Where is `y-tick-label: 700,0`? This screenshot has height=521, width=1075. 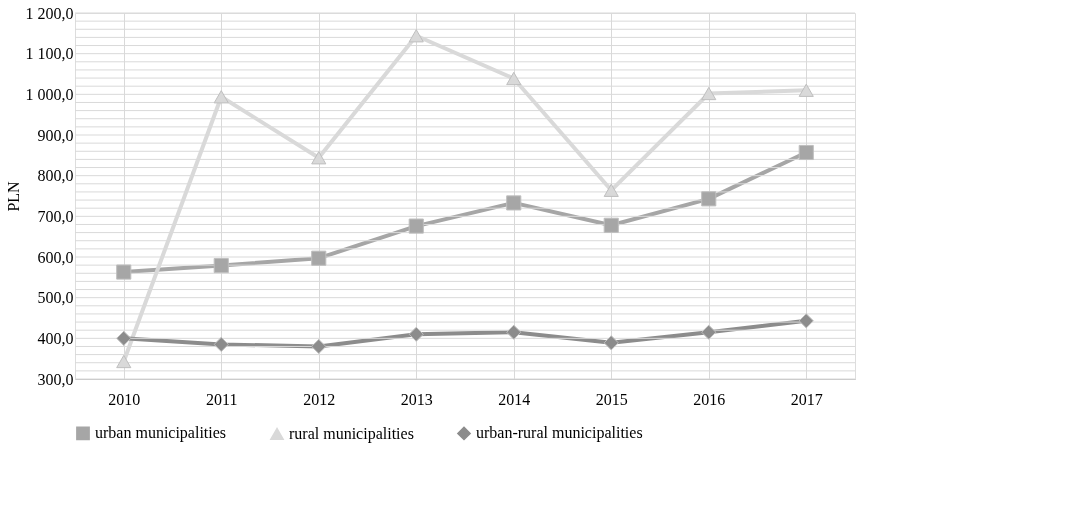
y-tick-label: 700,0 is located at coordinates (55, 216).